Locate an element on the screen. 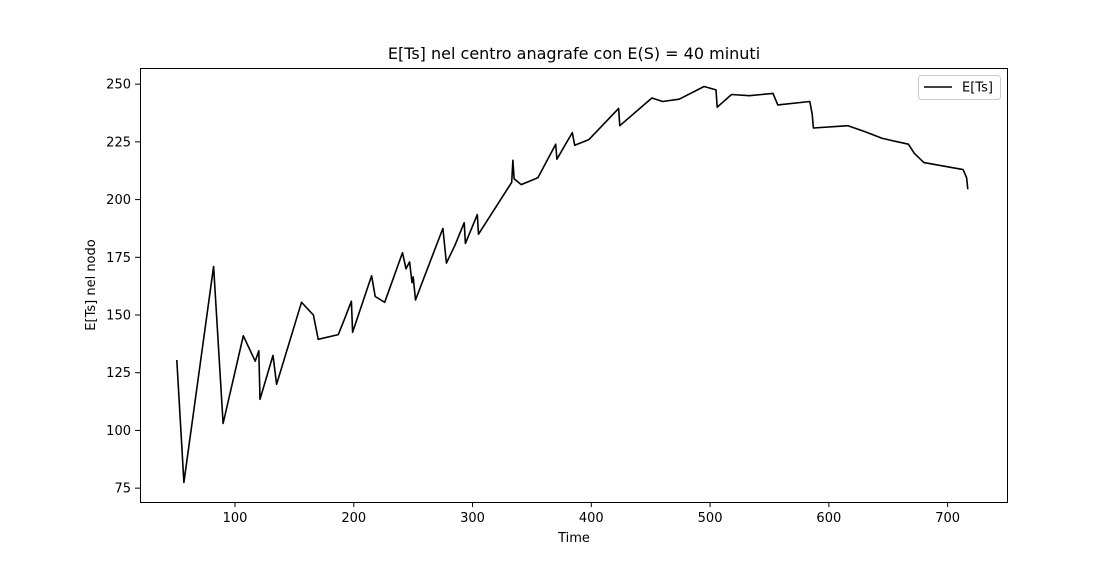 This screenshot has width=1120, height=564. x-axis-ticks: 100 200 300 400 500 600 700 is located at coordinates (591, 514).